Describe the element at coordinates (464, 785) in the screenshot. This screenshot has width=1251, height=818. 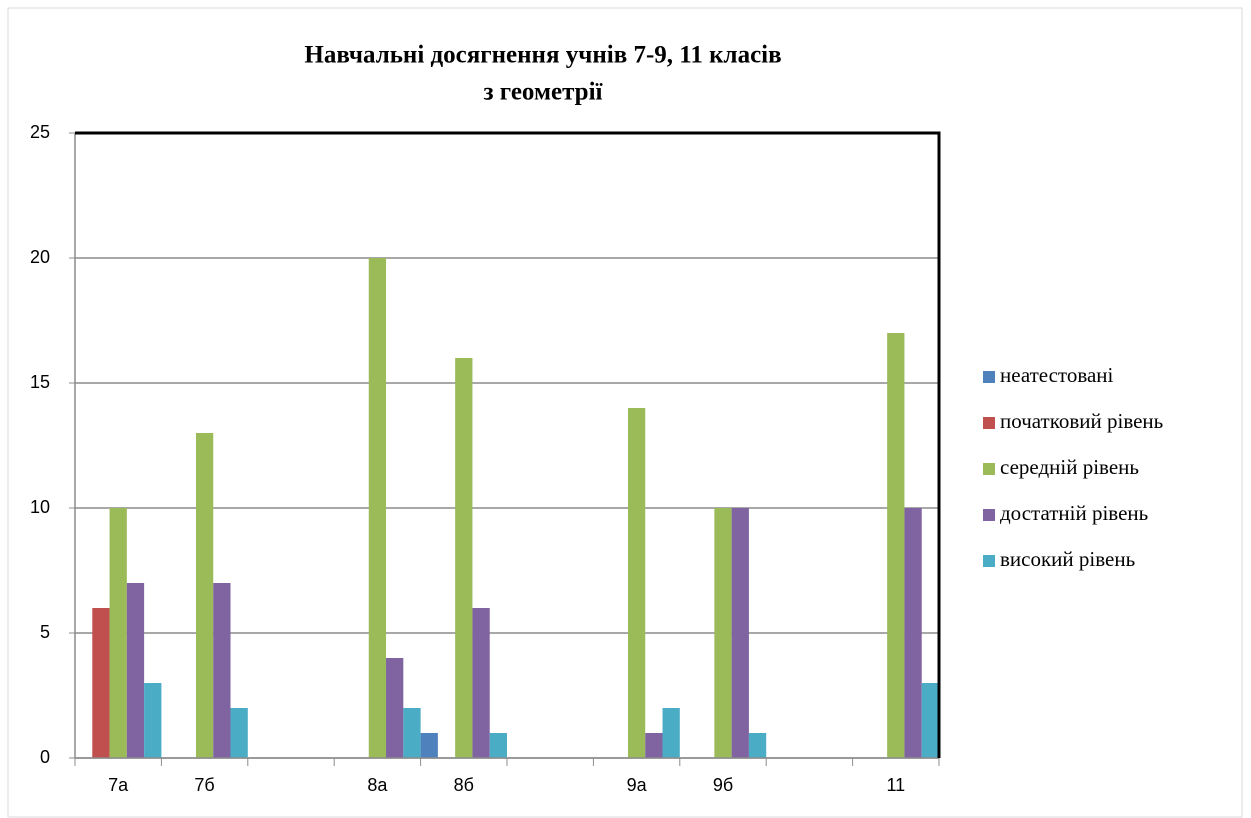
I see `x-tick-label: 8б` at that location.